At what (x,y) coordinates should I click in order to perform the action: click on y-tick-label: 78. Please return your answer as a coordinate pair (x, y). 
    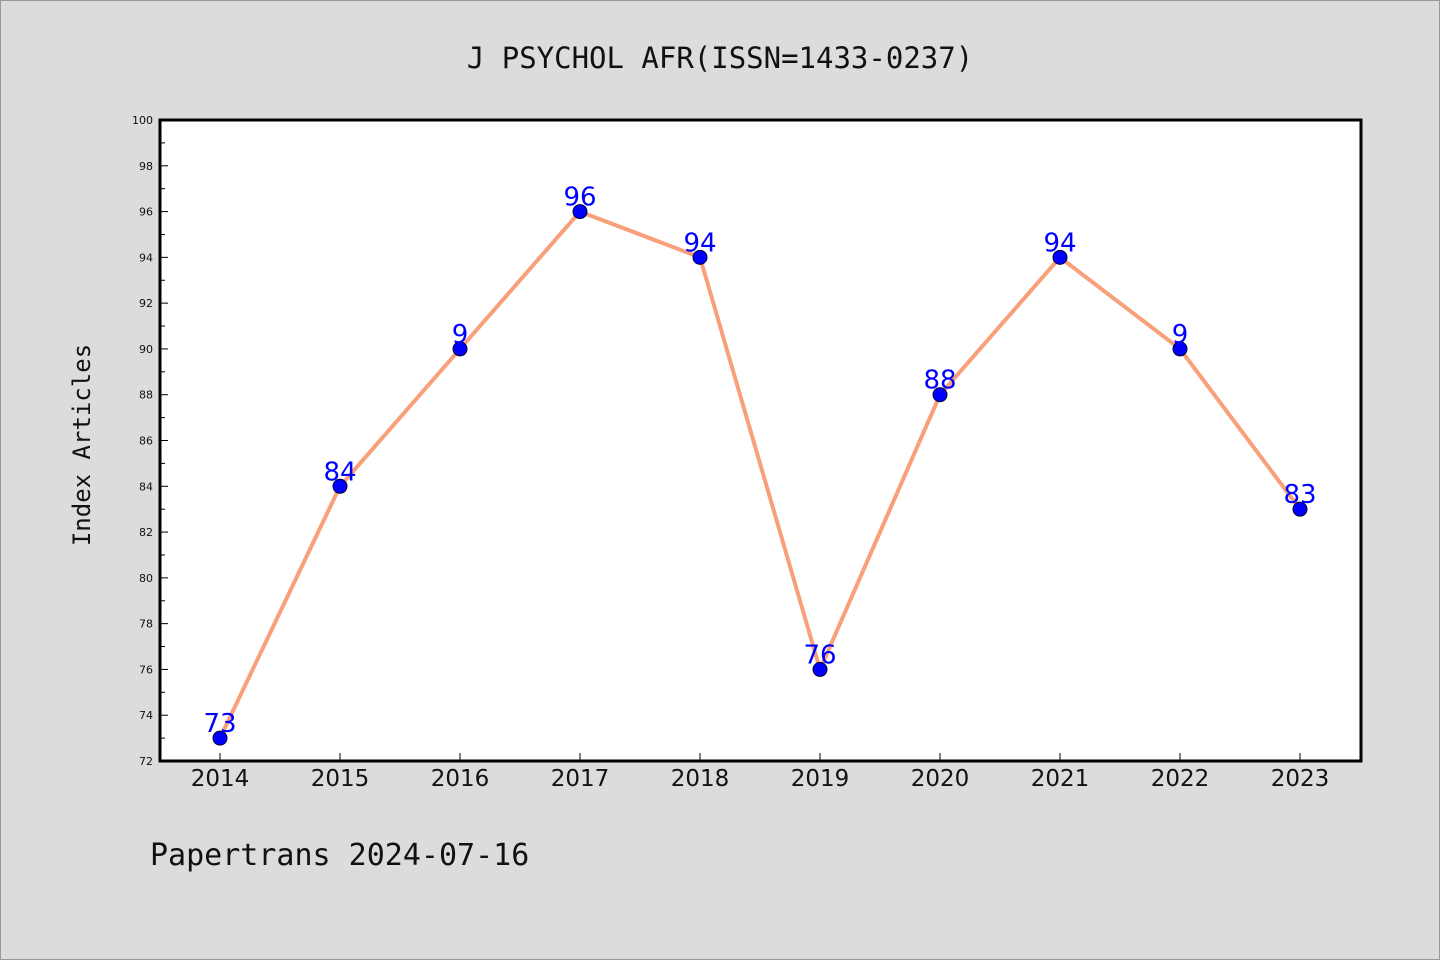
    Looking at the image, I should click on (146, 624).